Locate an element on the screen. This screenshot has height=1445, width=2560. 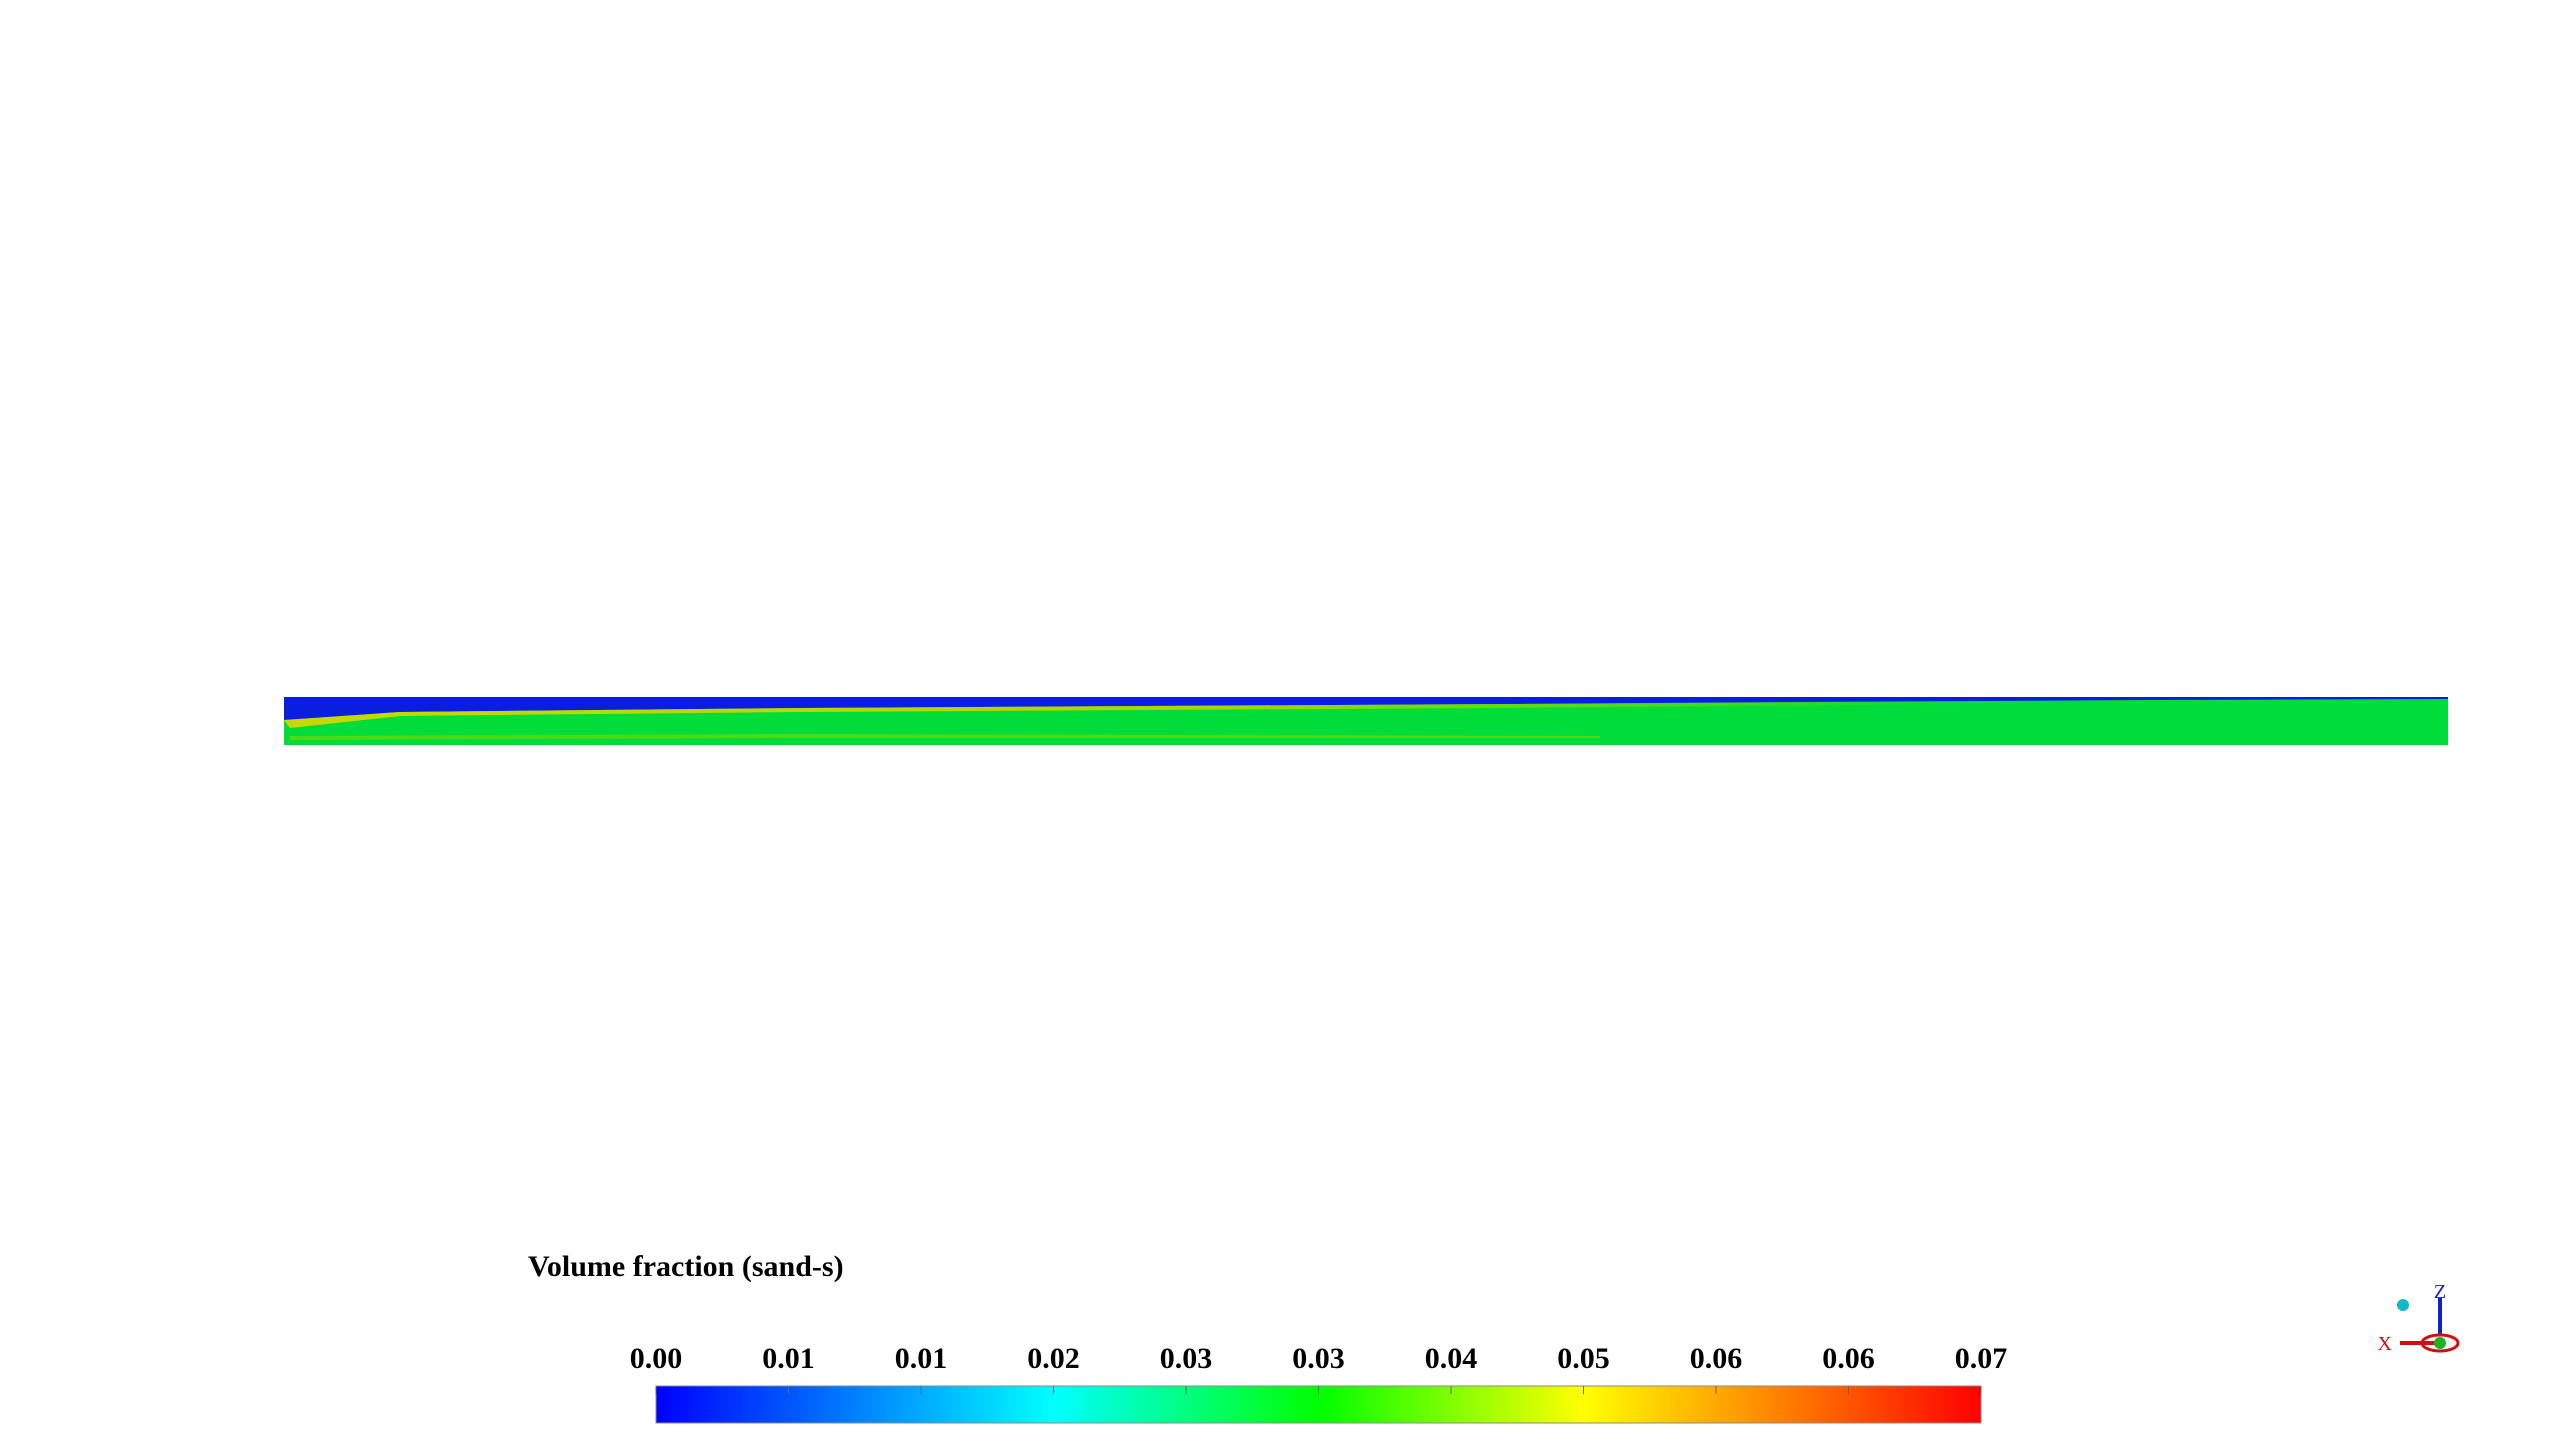
axis-triad: Z X is located at coordinates (2419, 1318).